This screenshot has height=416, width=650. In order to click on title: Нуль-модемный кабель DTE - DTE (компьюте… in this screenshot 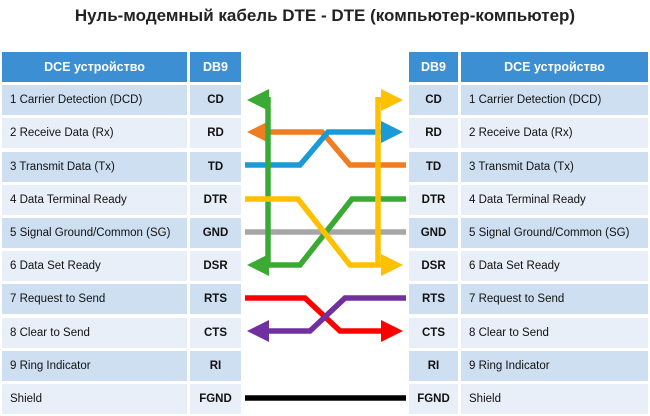, I will do `click(325, 15)`.